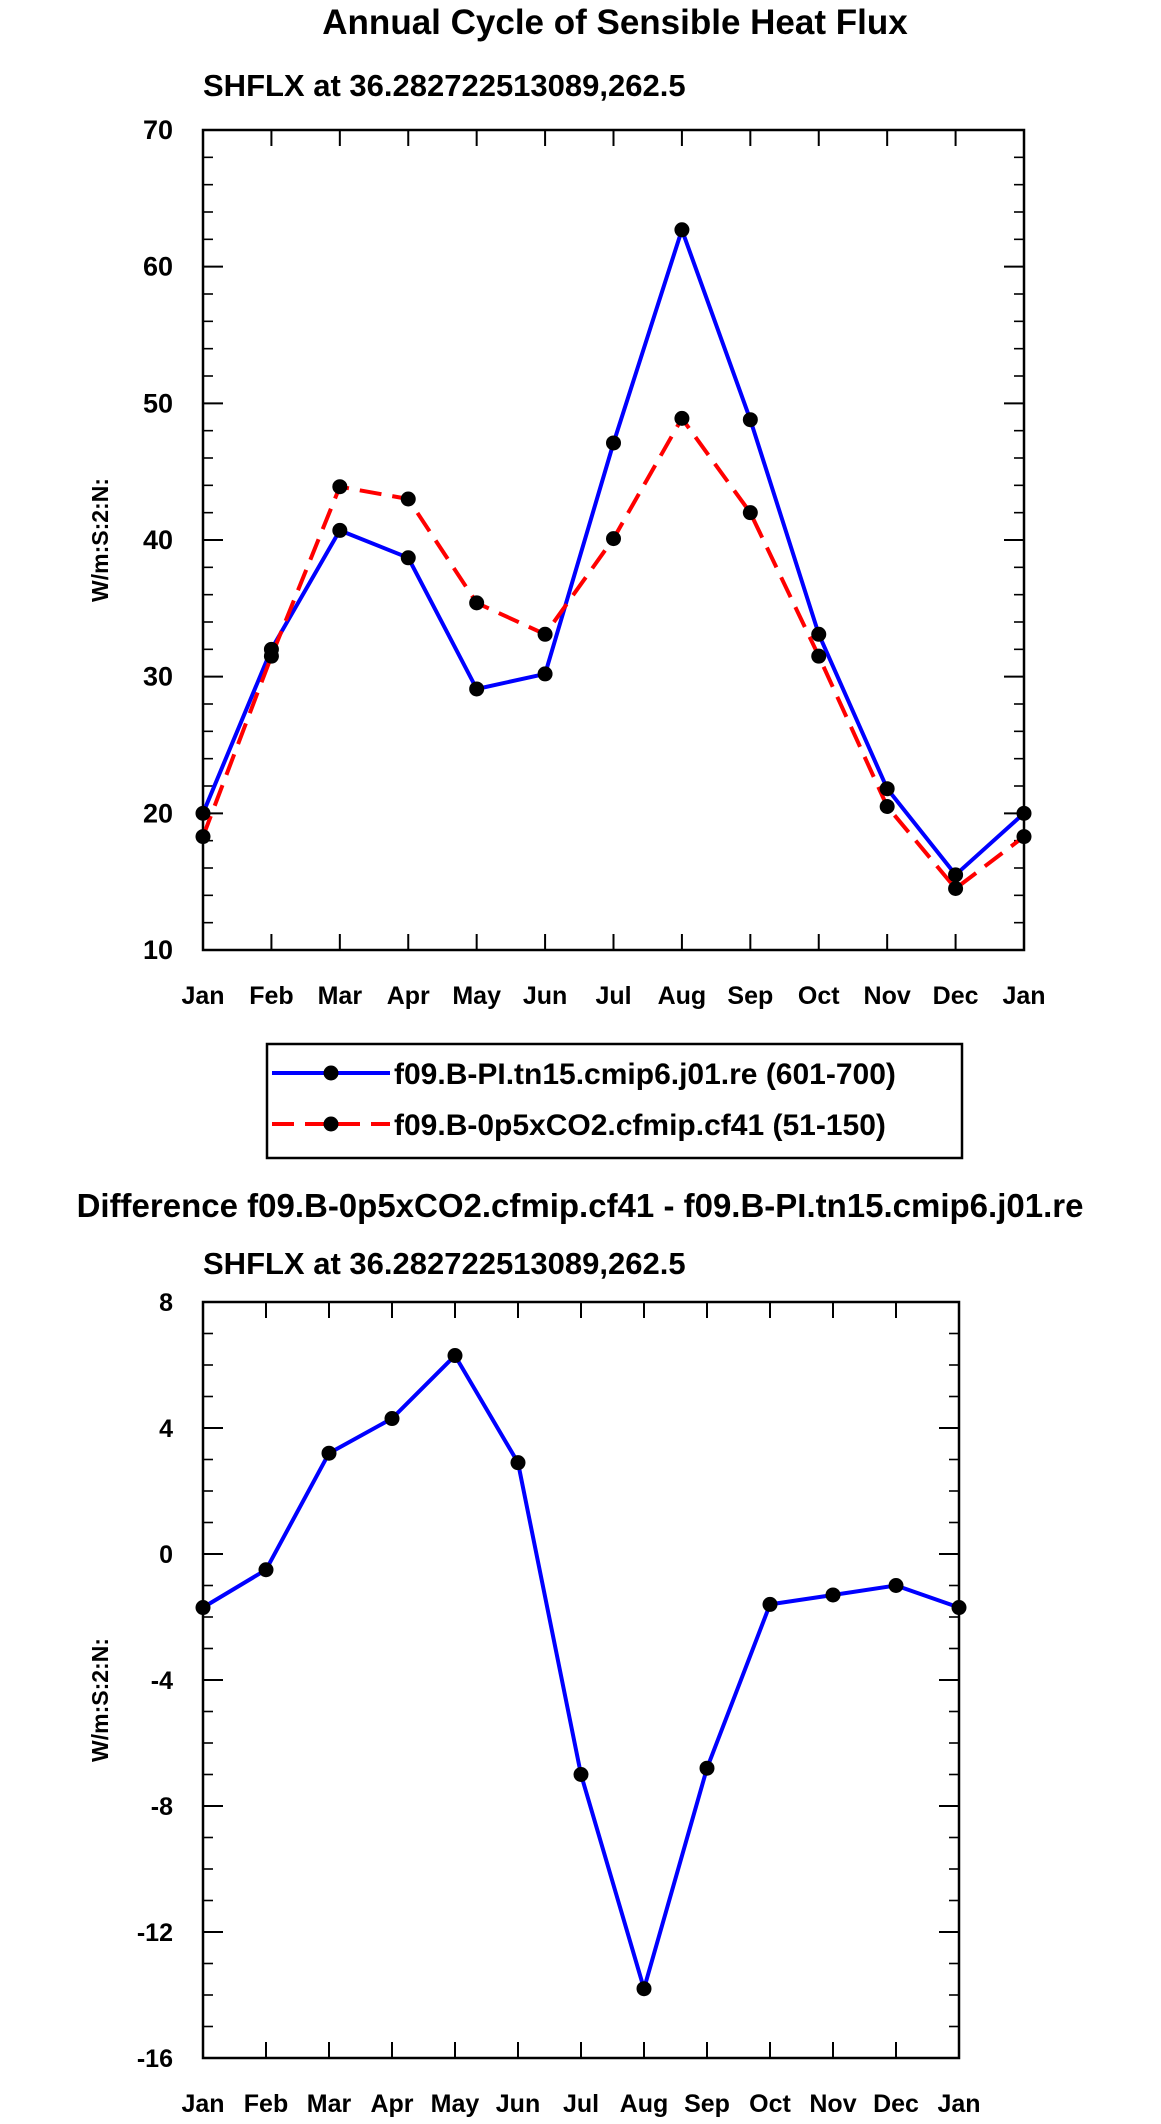  Describe the element at coordinates (166, 1555) in the screenshot. I see `y-tick-label: 0` at that location.